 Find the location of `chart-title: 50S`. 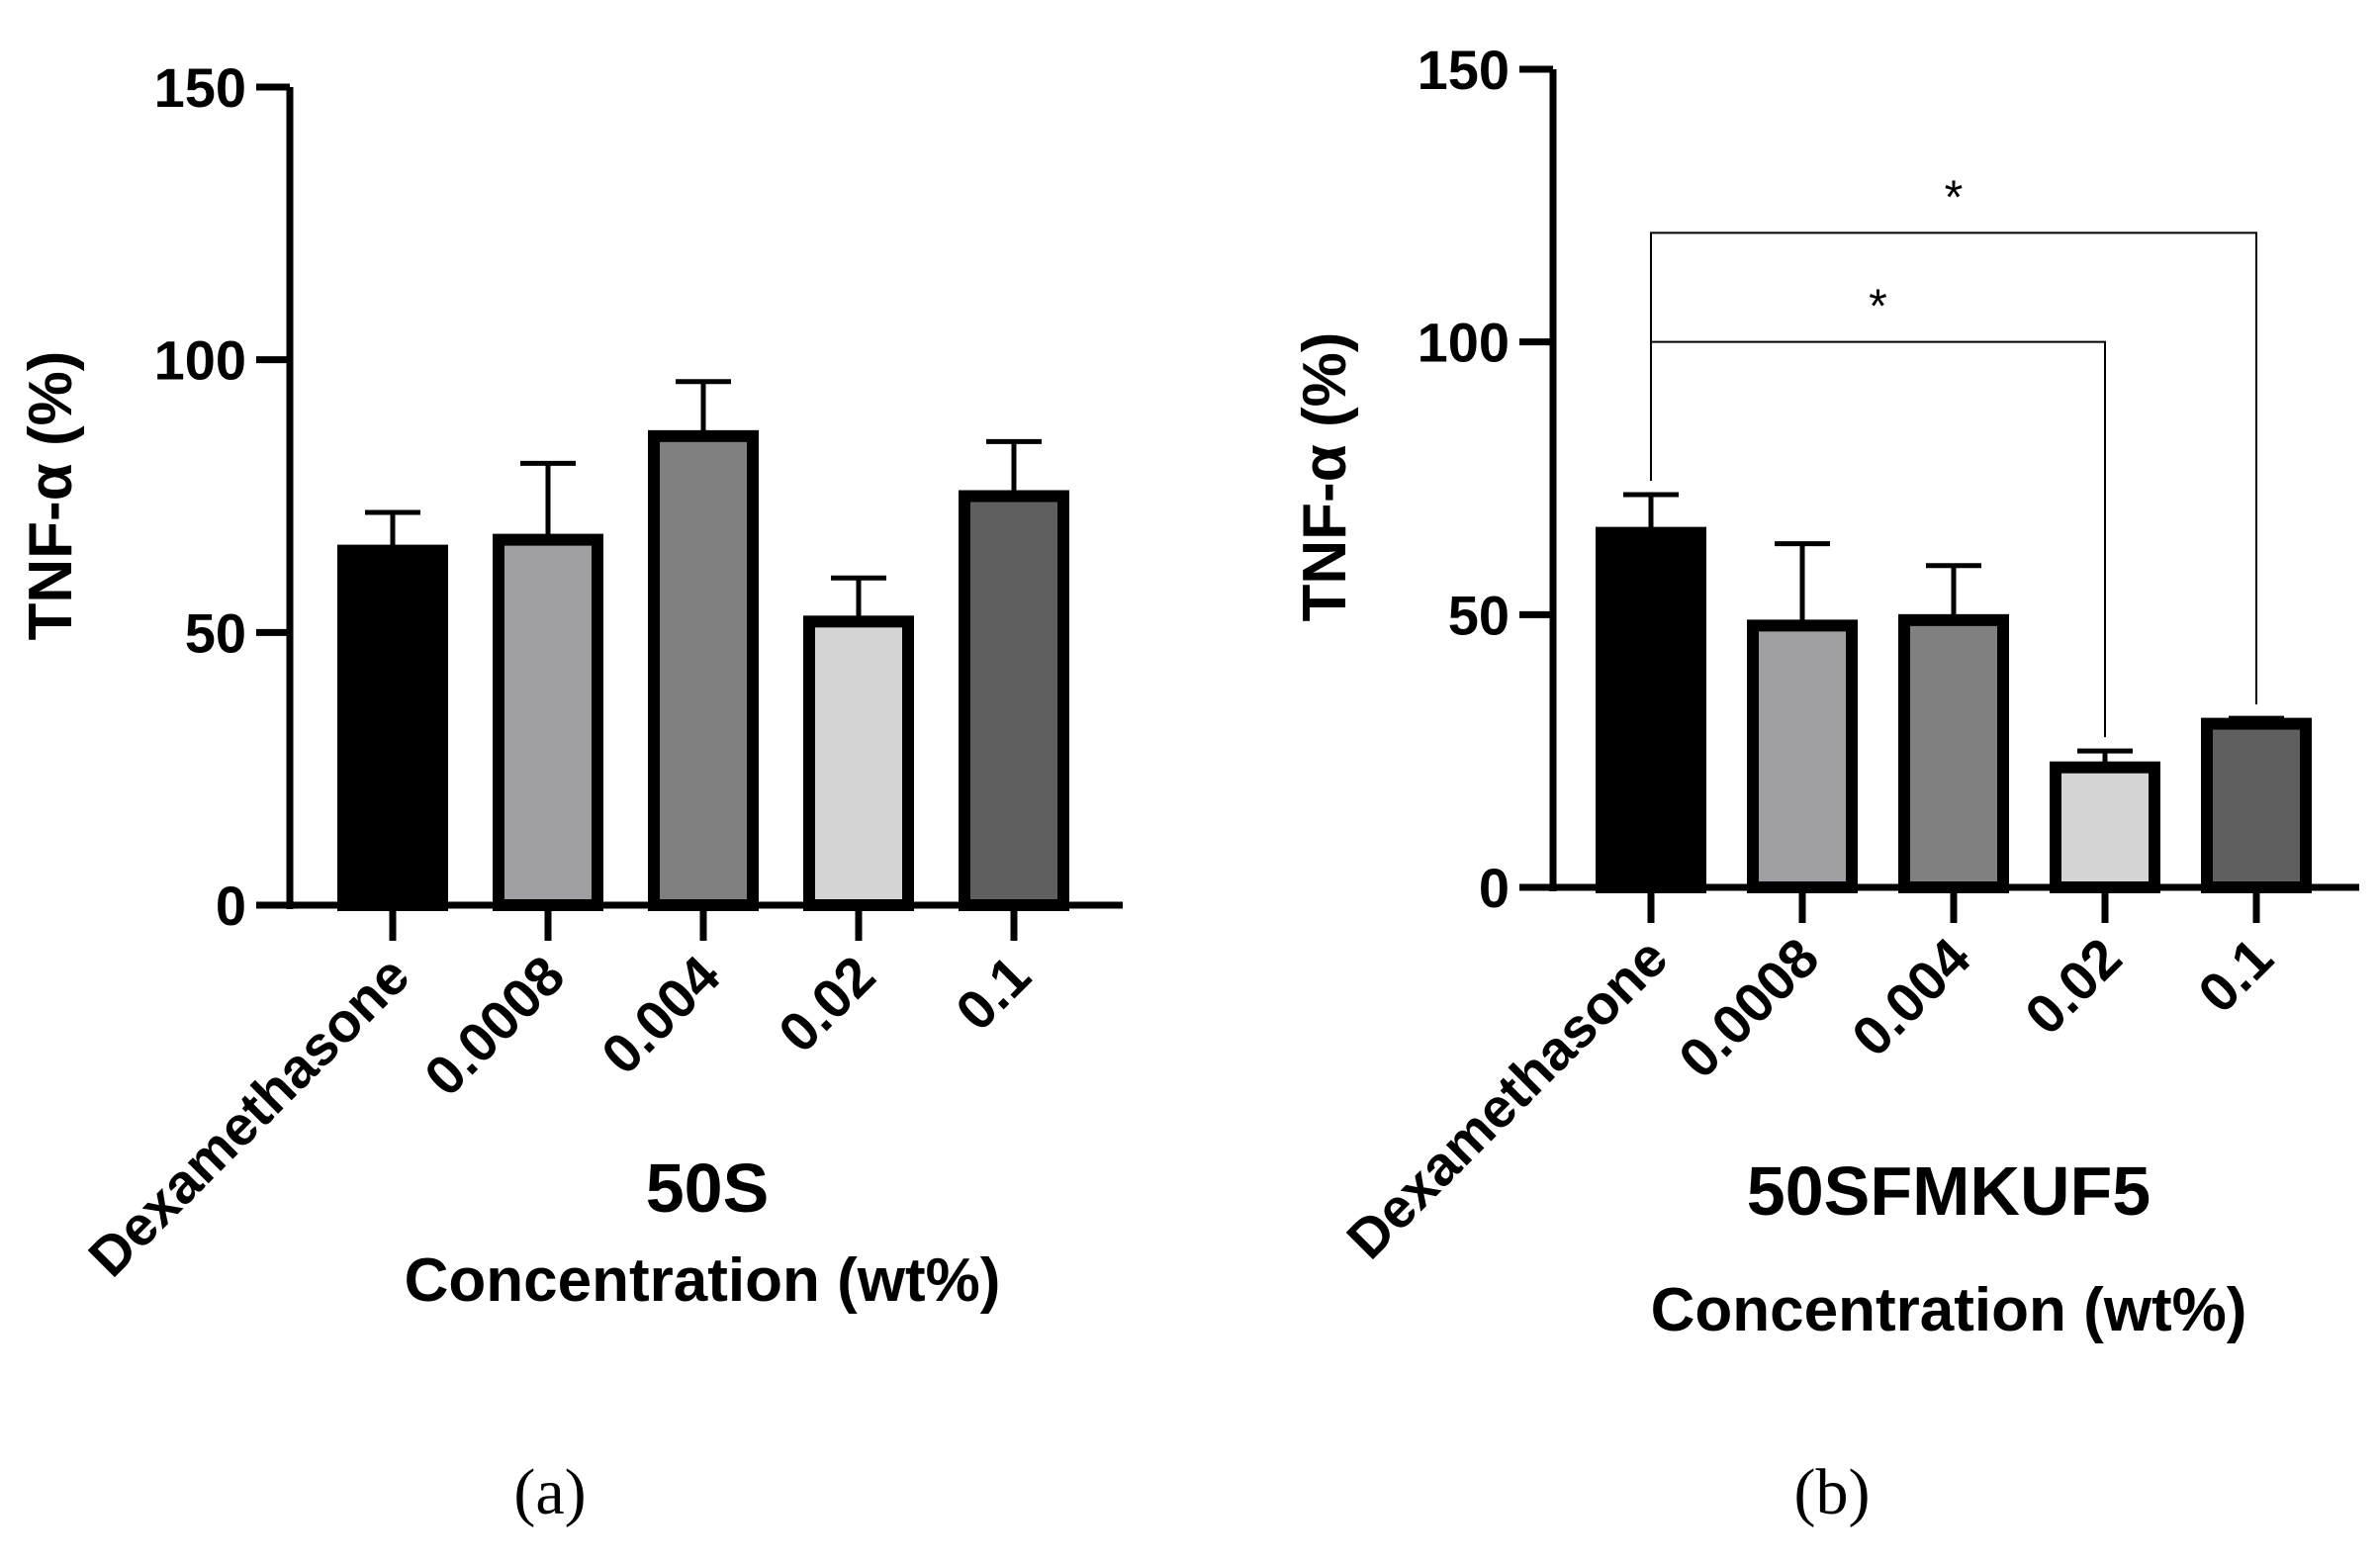

chart-title: 50S is located at coordinates (708, 1189).